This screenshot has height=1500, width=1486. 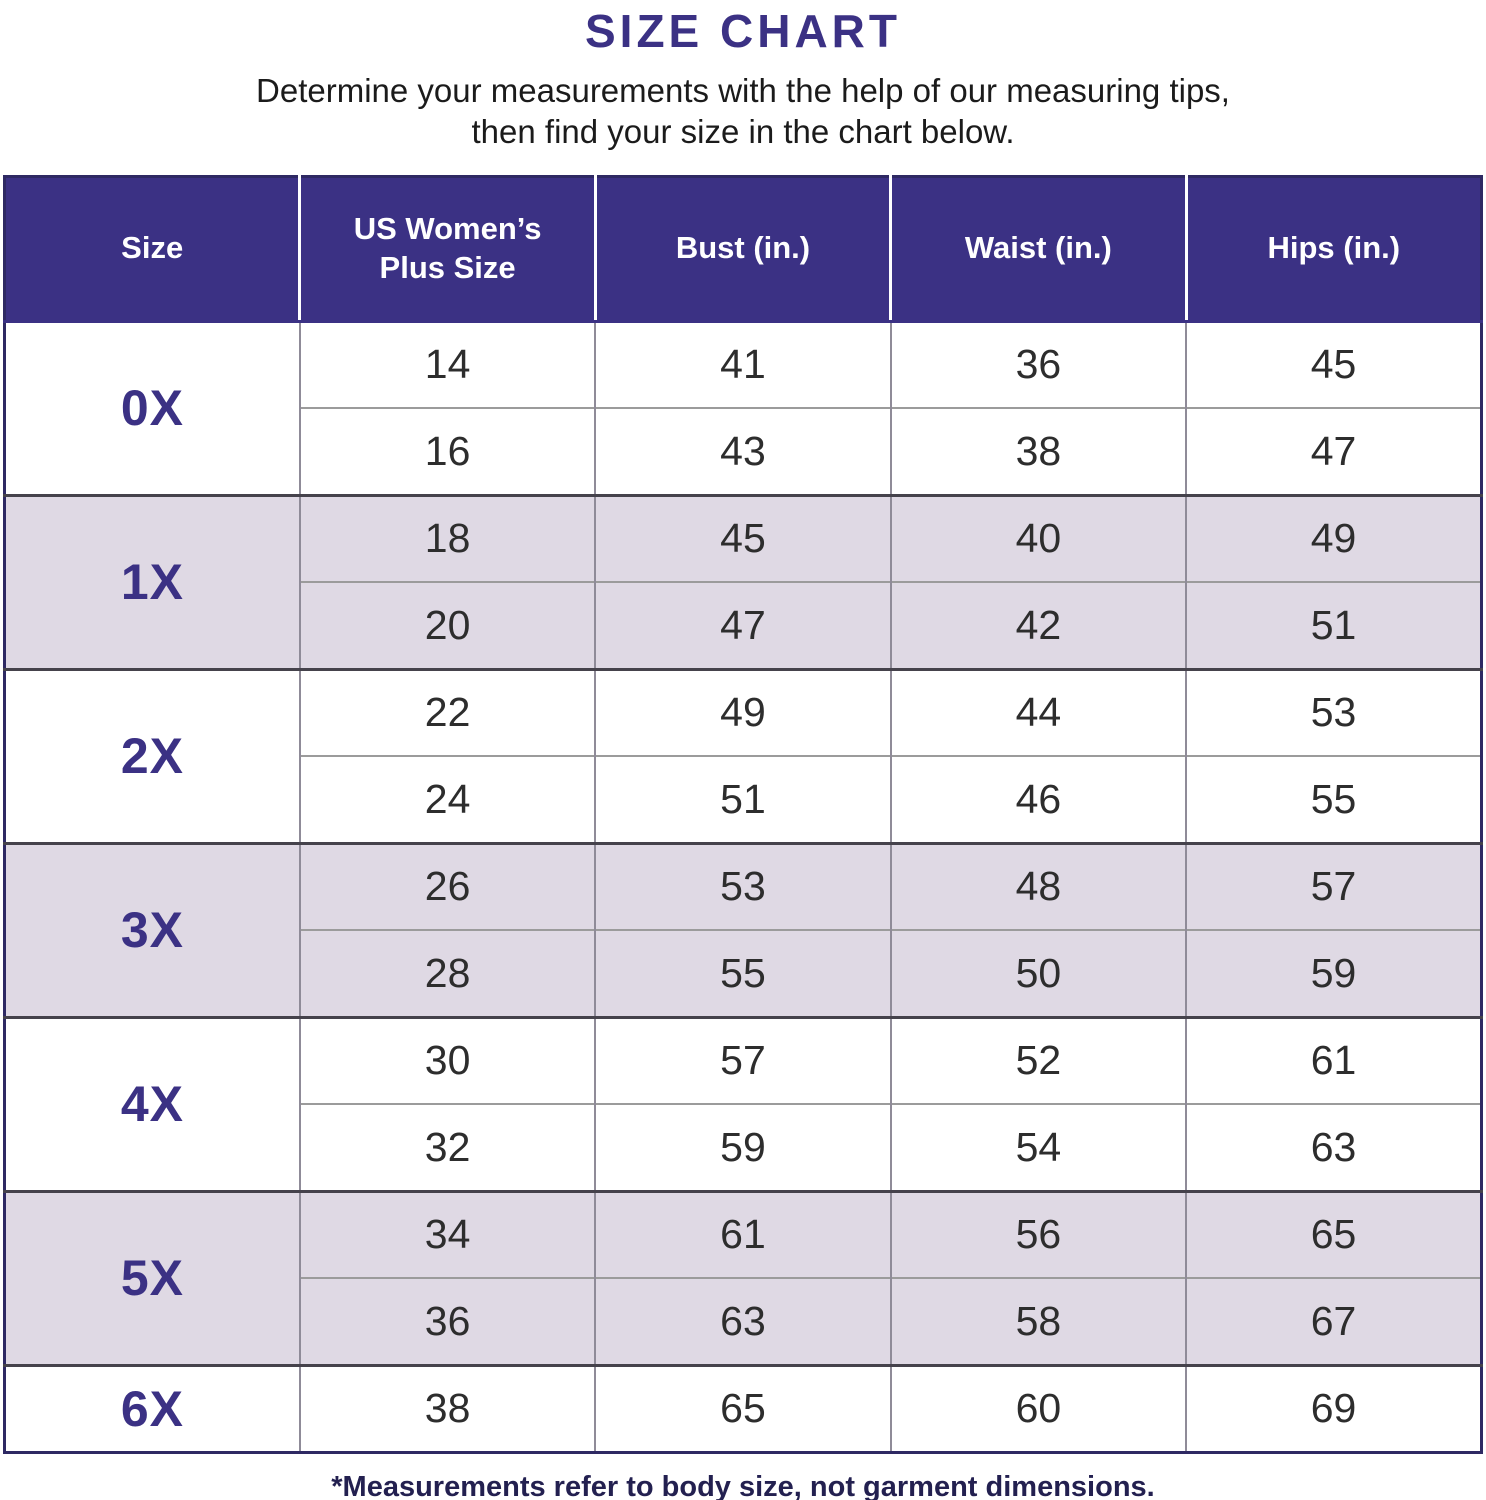 I want to click on measurement-cell: 58, so click(x=1038, y=1321).